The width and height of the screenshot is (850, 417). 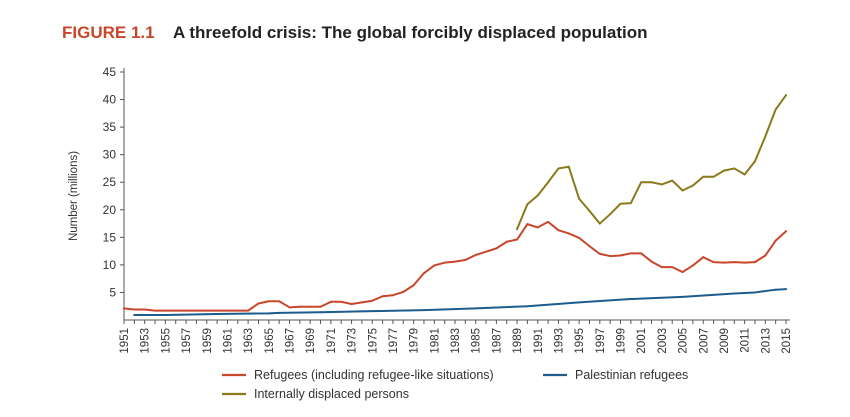 What do you see at coordinates (166, 341) in the screenshot?
I see `x-tick-label: 1955` at bounding box center [166, 341].